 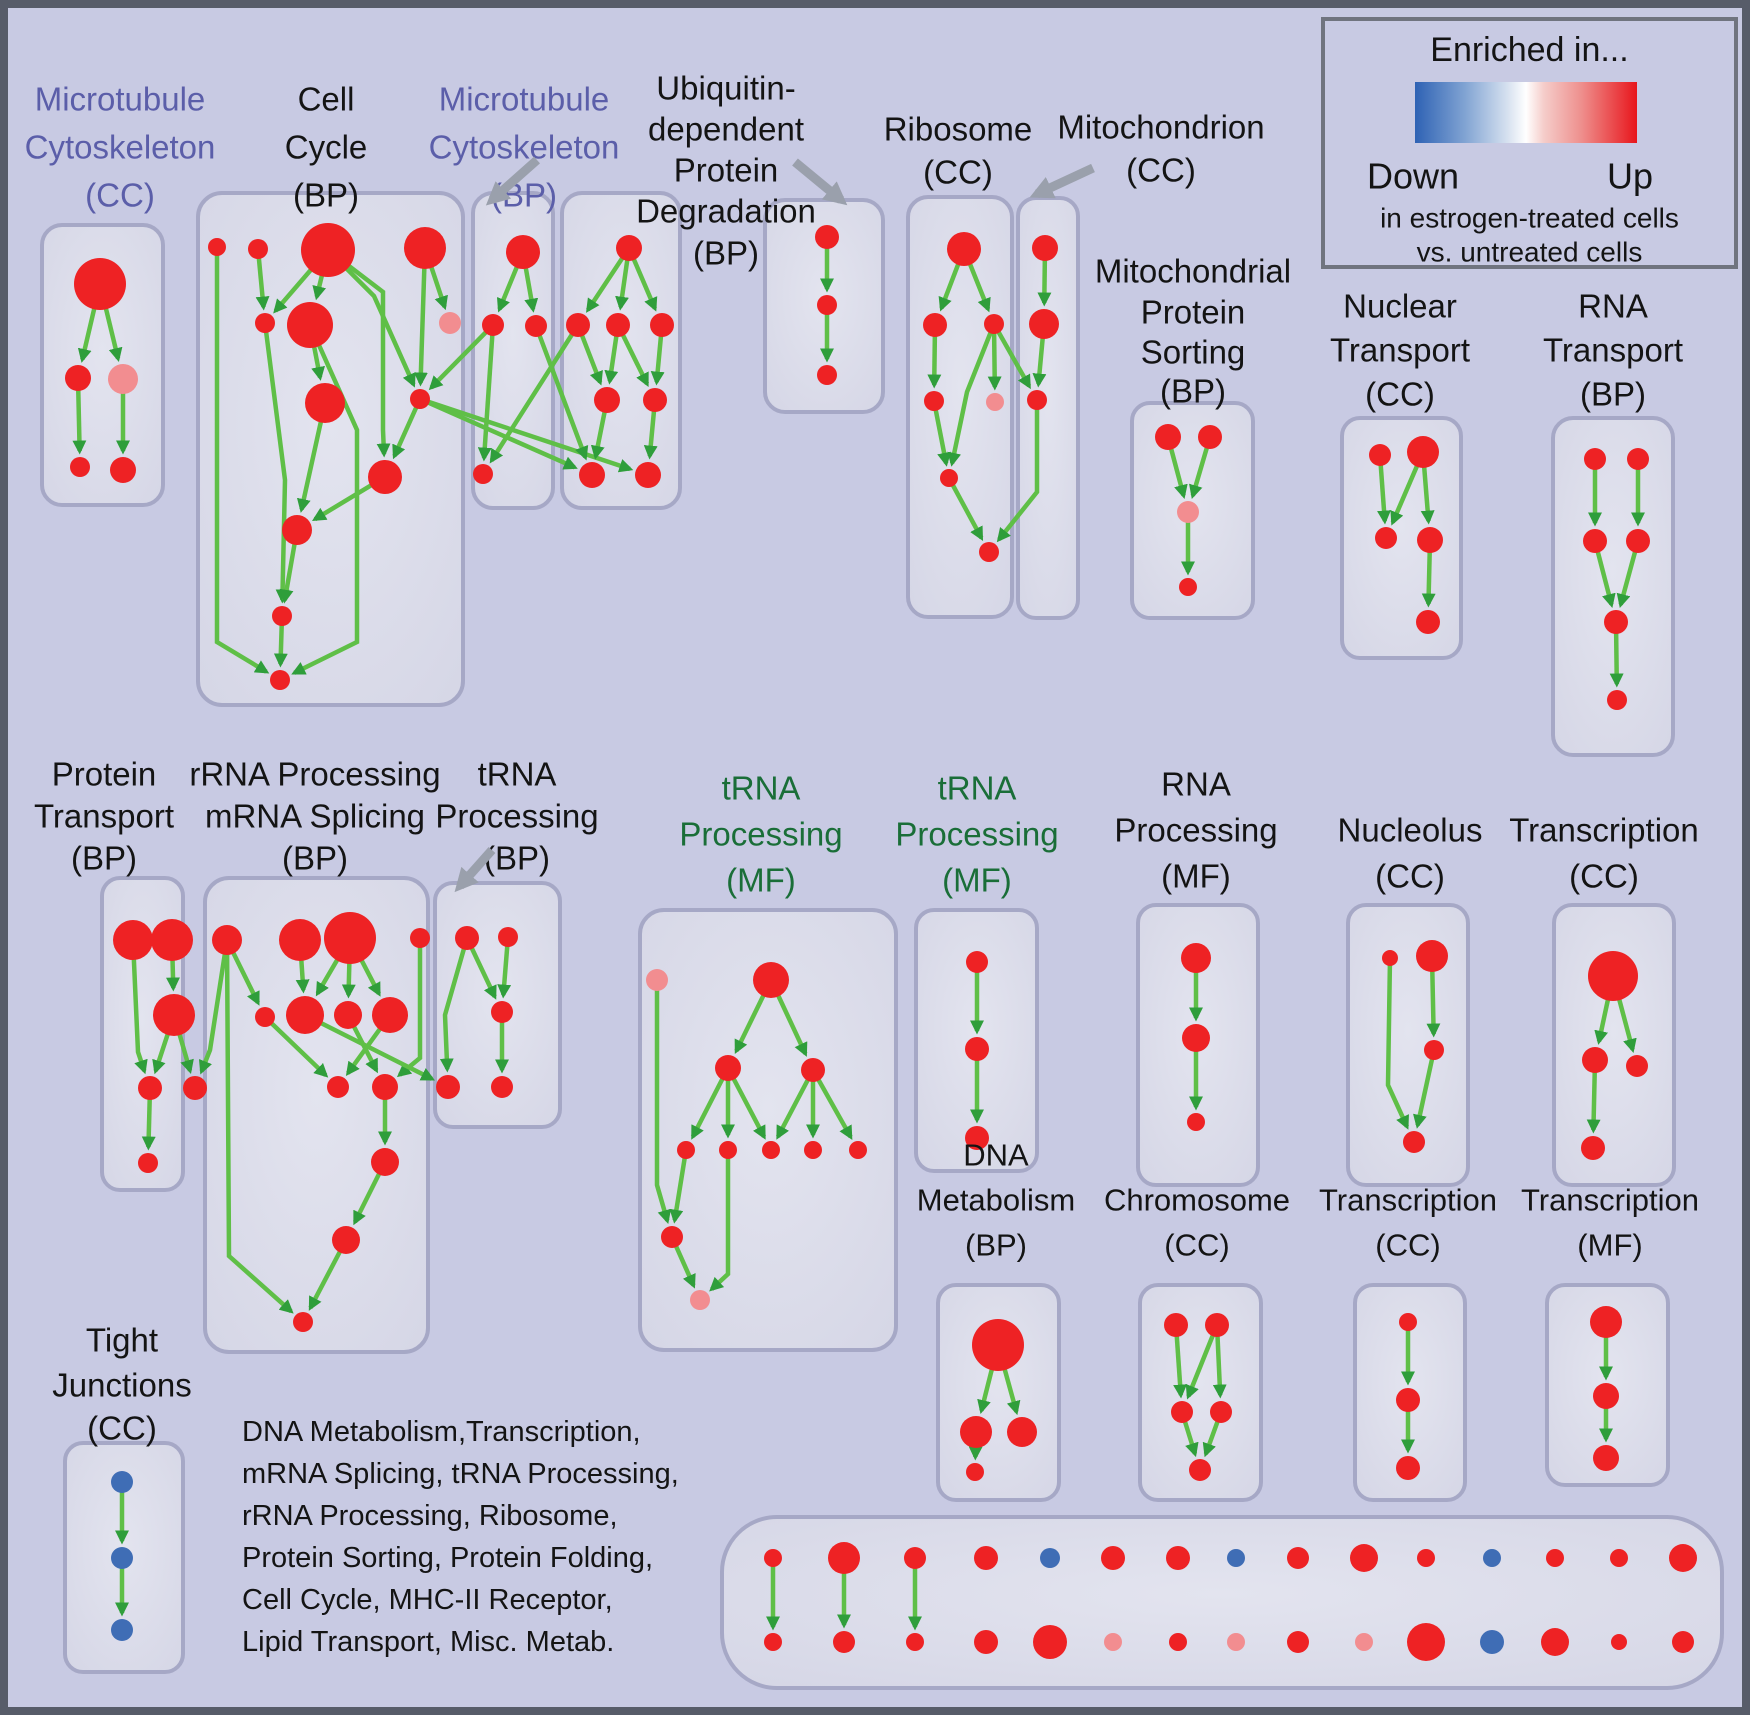 I want to click on go-term-node-nc1-red, so click(x=1390, y=958).